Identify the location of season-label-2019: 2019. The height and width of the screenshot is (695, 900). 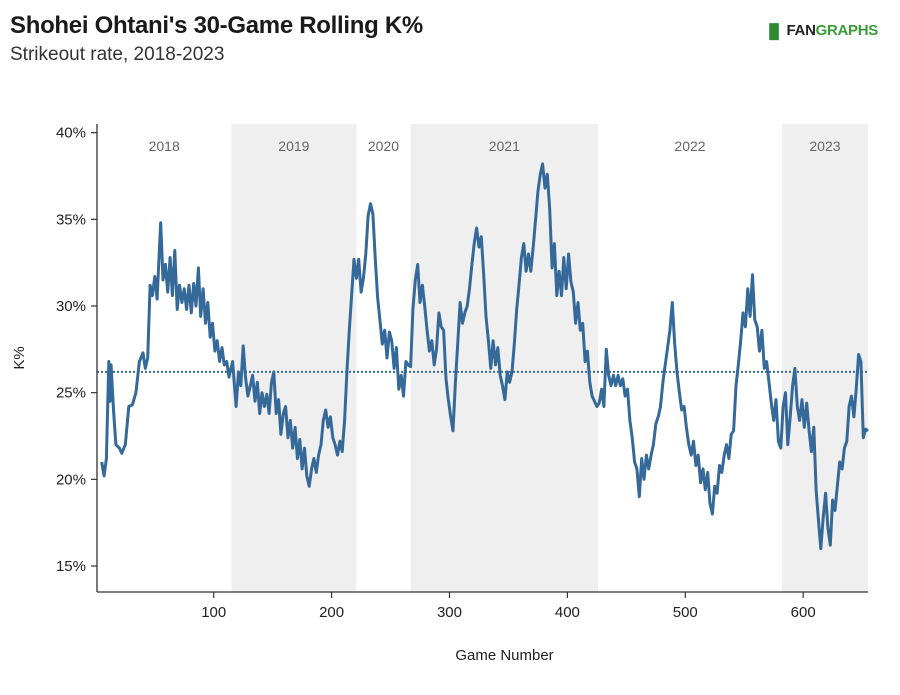
(293, 146).